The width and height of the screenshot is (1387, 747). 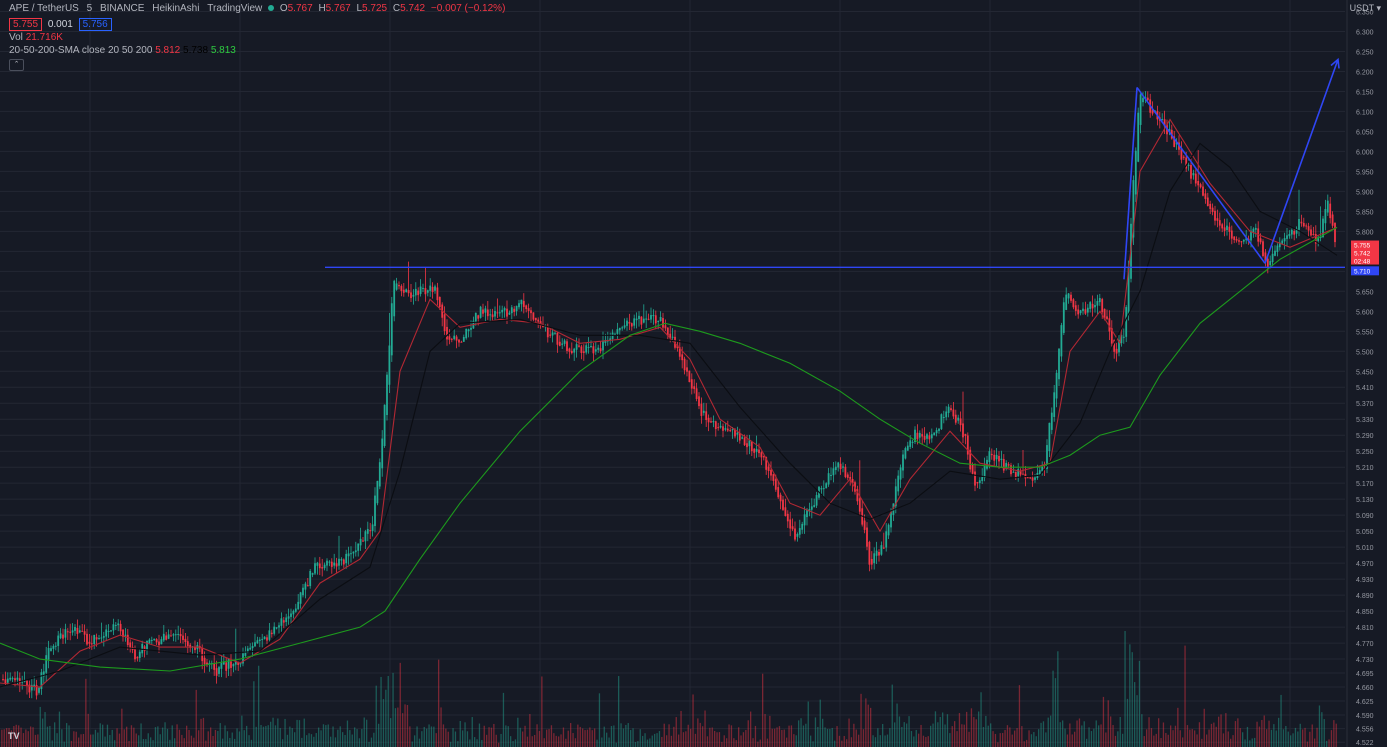 What do you see at coordinates (26, 24) in the screenshot?
I see `sell-price-button: 5.755` at bounding box center [26, 24].